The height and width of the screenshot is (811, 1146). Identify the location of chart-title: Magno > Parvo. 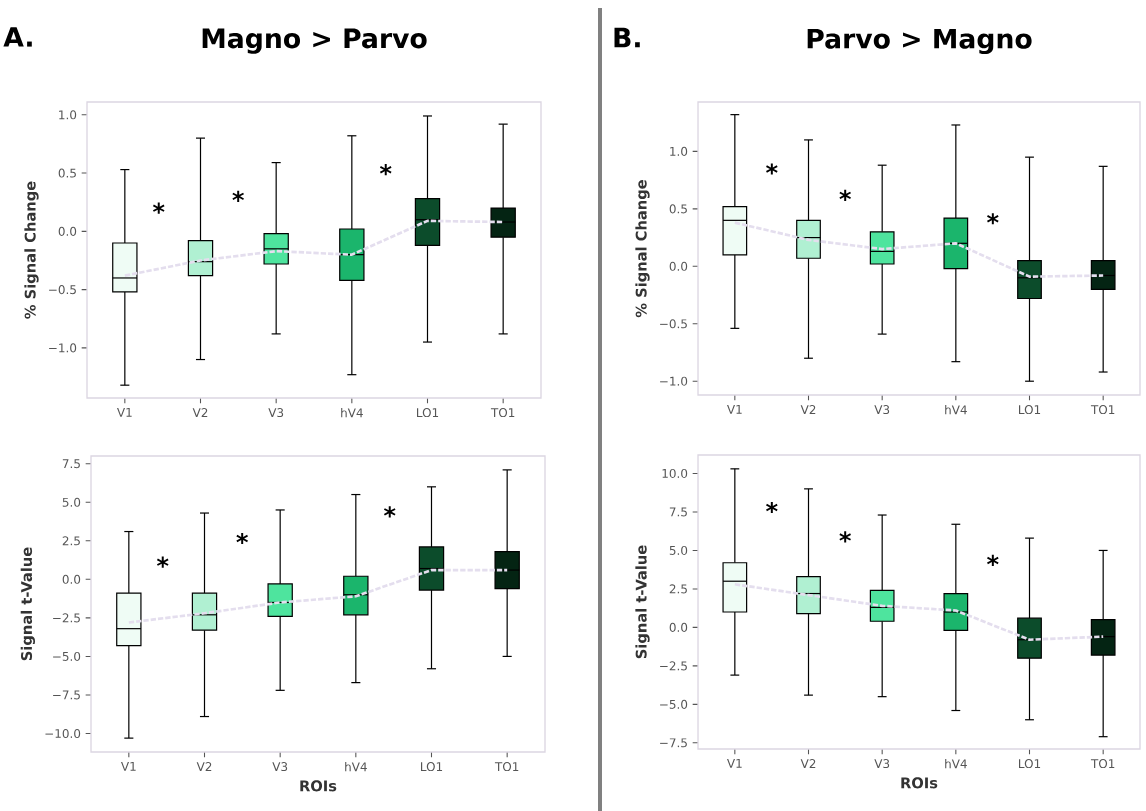
(314, 41).